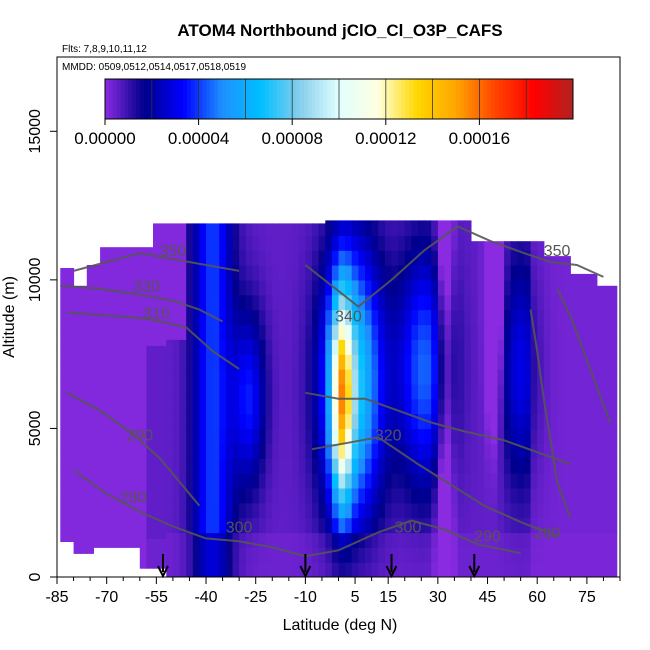 The width and height of the screenshot is (650, 650). What do you see at coordinates (438, 597) in the screenshot?
I see `x-tick-label: 30` at bounding box center [438, 597].